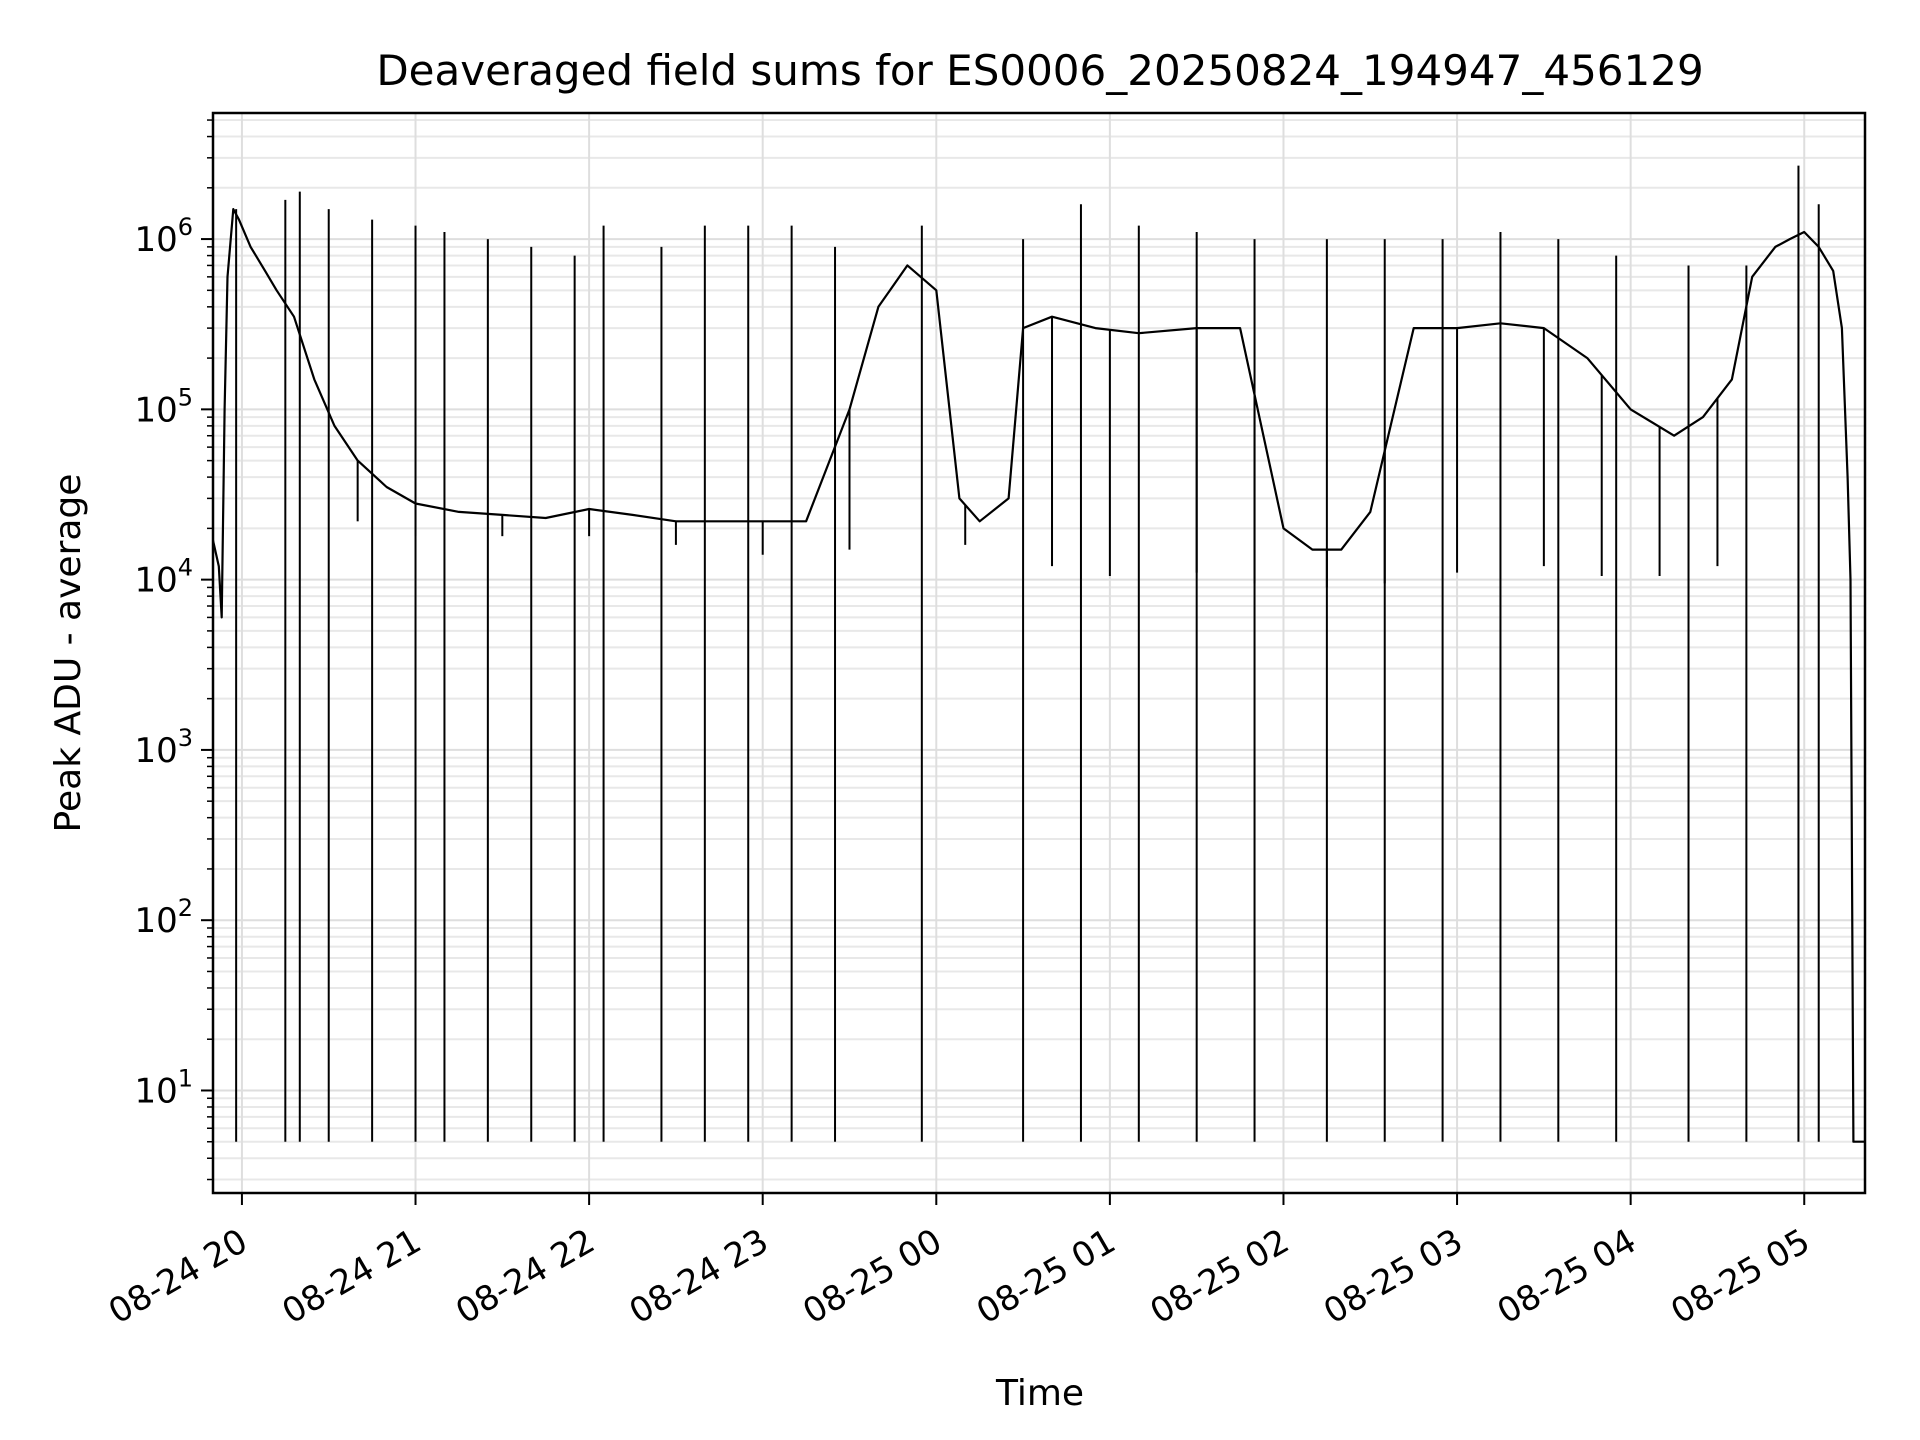 The image size is (1920, 1440). I want to click on y-tick-label: 10¹, so click(163, 1087).